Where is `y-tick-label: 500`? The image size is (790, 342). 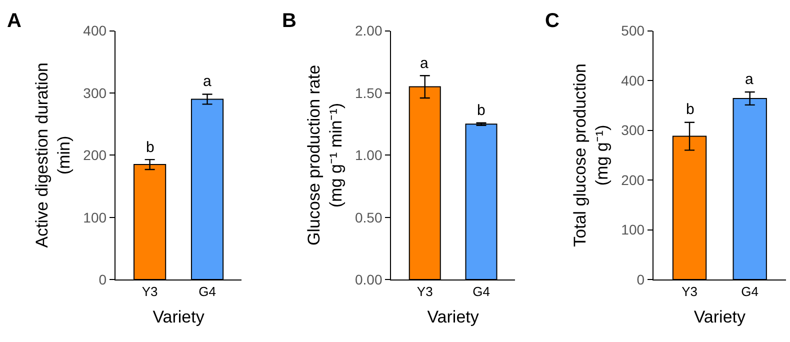 y-tick-label: 500 is located at coordinates (633, 30).